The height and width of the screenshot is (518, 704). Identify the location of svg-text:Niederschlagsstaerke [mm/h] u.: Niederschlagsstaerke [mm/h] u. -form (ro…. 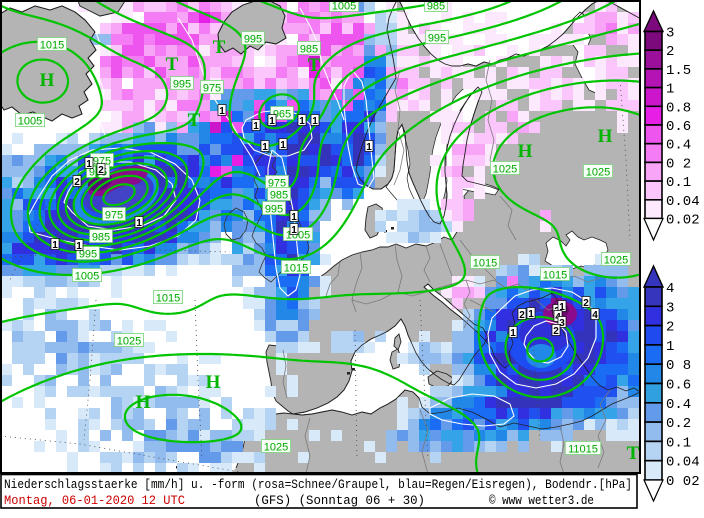
(318, 485).